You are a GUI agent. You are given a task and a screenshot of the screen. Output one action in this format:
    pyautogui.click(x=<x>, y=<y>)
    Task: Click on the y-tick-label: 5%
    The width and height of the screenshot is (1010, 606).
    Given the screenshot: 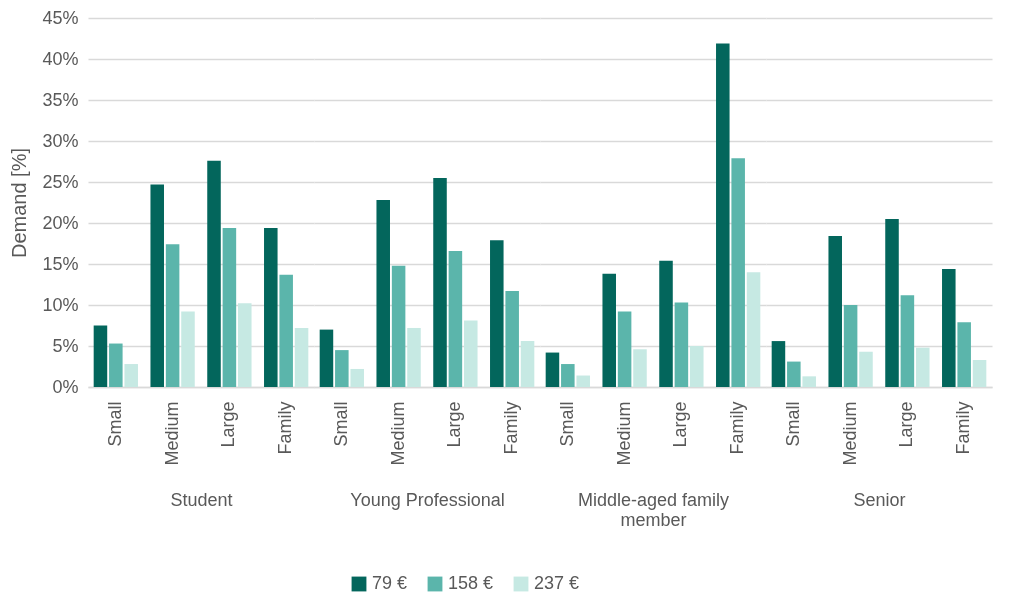 What is the action you would take?
    pyautogui.click(x=65, y=345)
    